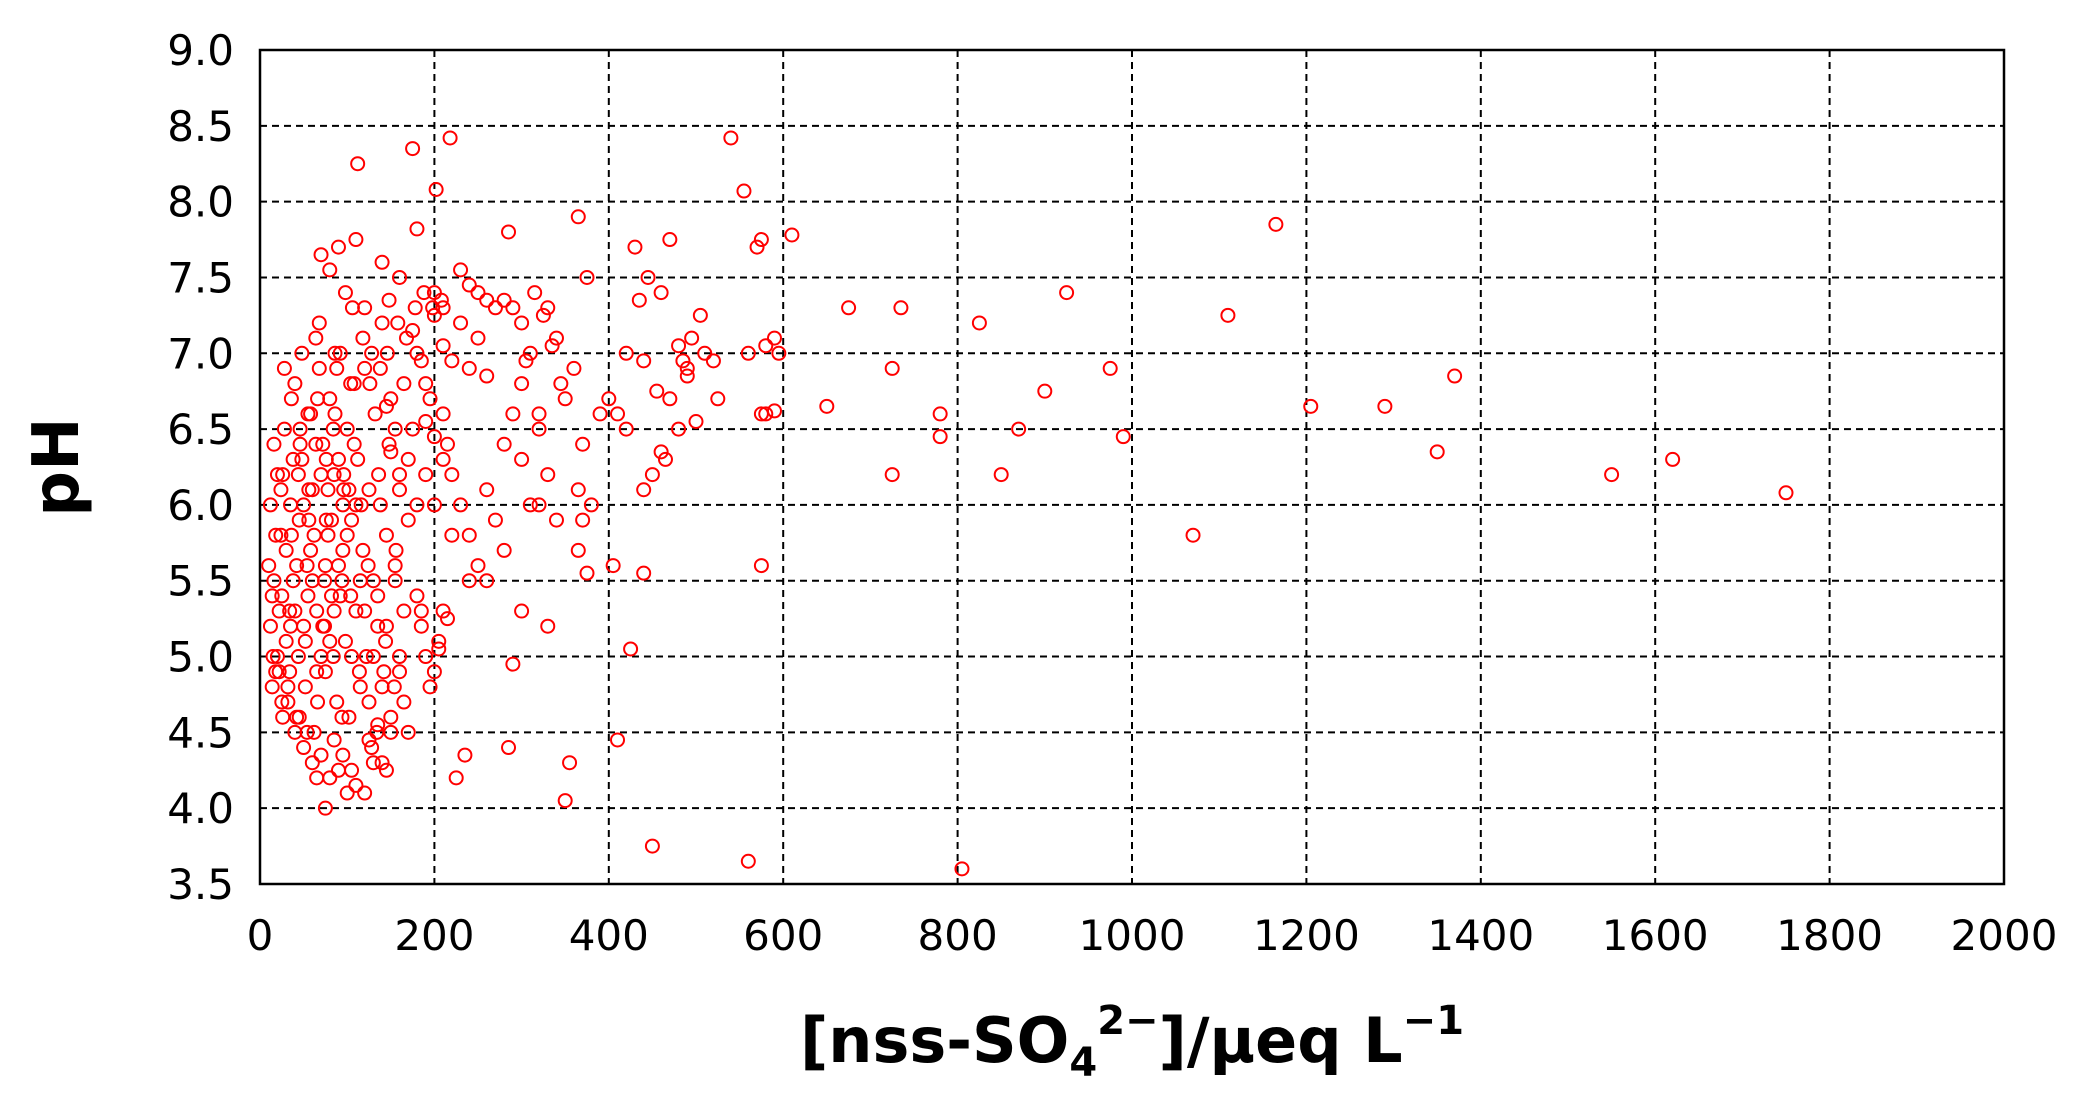 This screenshot has width=2073, height=1099. What do you see at coordinates (1132, 1042) in the screenshot?
I see `x-axis-title: [nss-SO42−]/μeq L−1` at bounding box center [1132, 1042].